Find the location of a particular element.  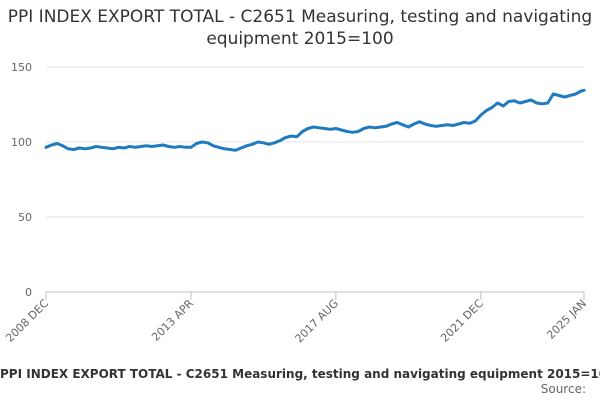

y-tick-label: 150 is located at coordinates (21, 67).